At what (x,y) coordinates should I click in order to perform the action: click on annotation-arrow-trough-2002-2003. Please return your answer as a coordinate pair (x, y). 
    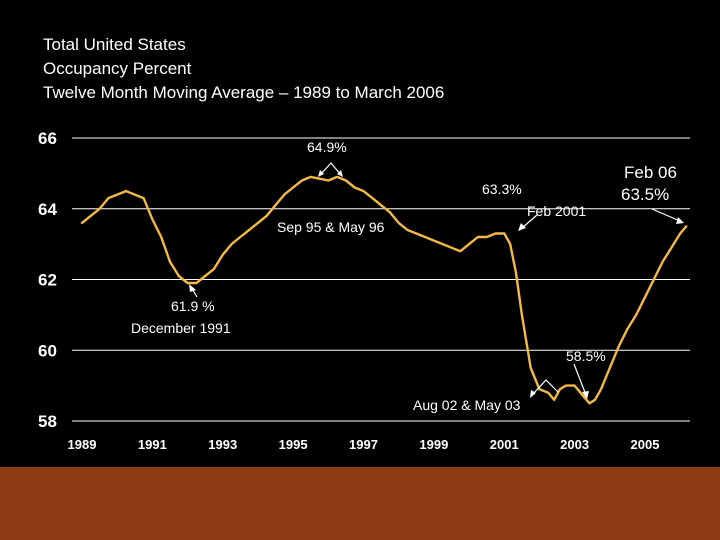
    Looking at the image, I should click on (545, 387).